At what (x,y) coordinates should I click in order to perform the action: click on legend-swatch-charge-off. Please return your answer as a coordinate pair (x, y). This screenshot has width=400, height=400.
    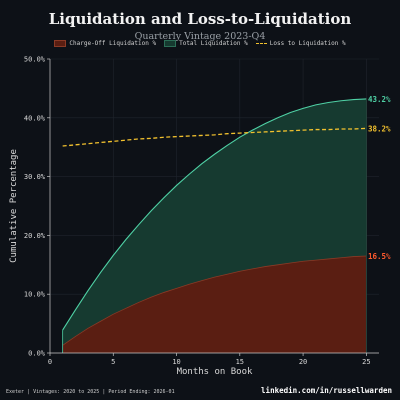
    Looking at the image, I should click on (60, 43).